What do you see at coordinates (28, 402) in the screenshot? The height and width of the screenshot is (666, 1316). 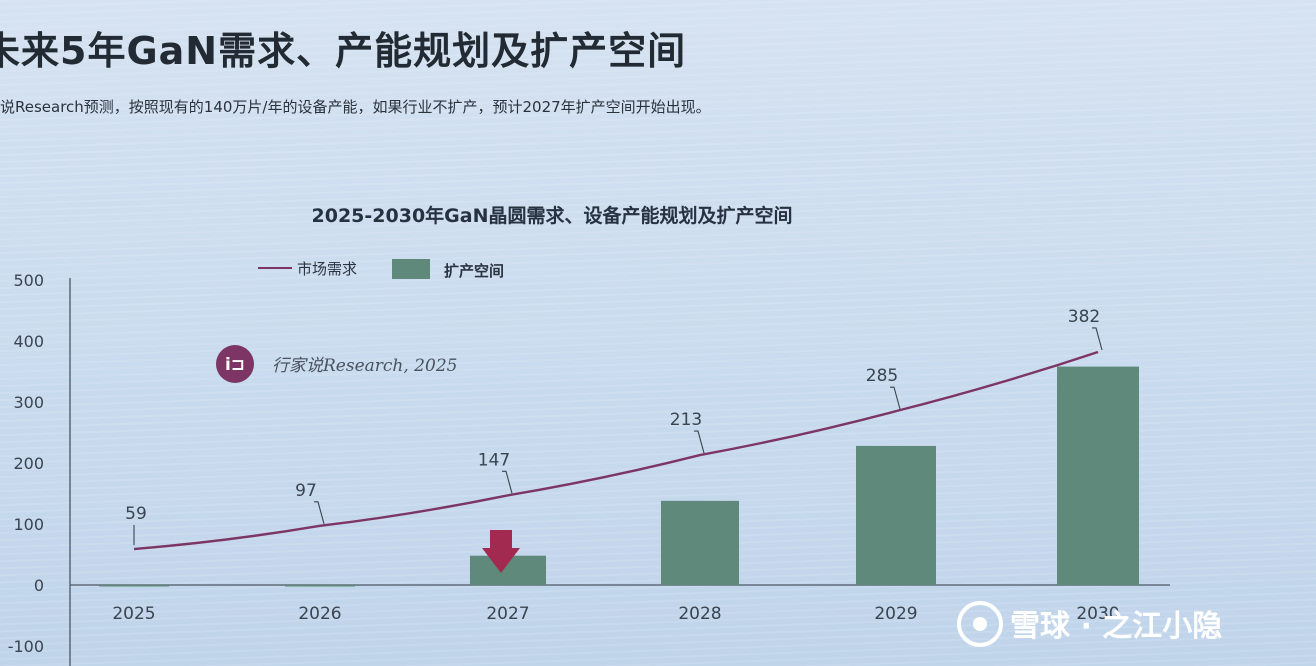 I see `y-tick-label: 300` at bounding box center [28, 402].